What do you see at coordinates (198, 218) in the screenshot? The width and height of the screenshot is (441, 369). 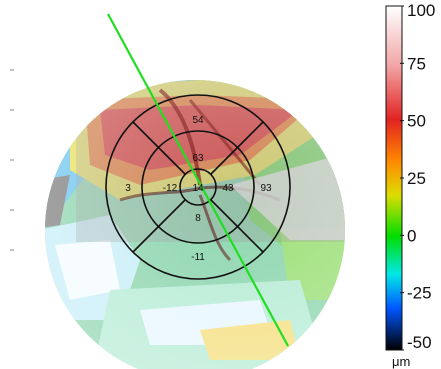 I see `value-inner-inferior: 8` at bounding box center [198, 218].